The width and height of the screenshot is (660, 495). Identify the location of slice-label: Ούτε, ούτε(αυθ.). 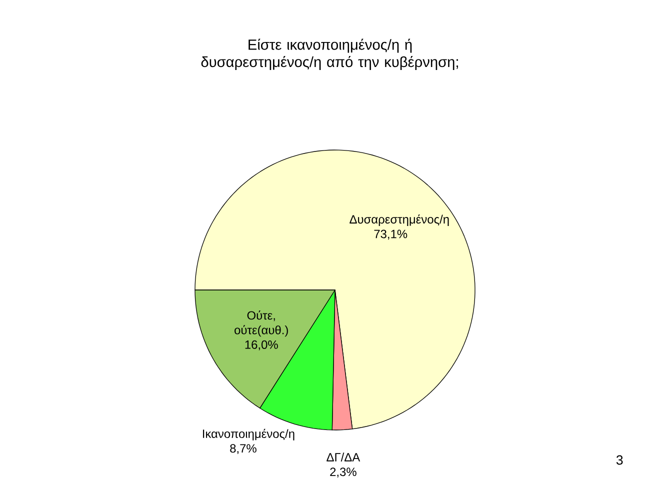
(261, 323).